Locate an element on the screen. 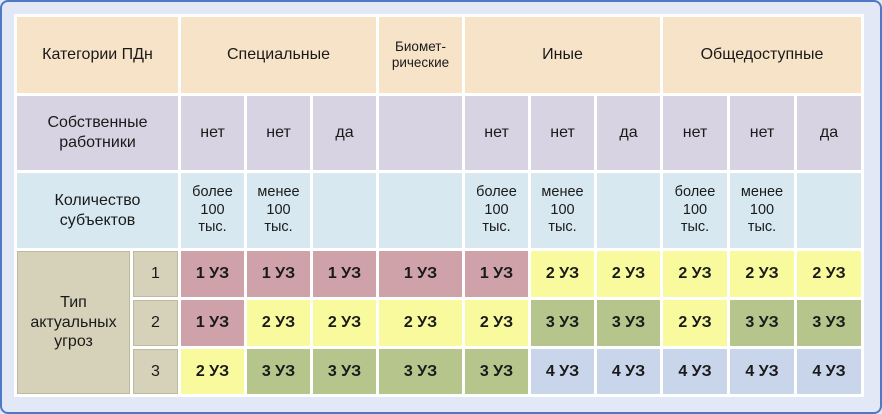 This screenshot has width=882, height=414. subjects-row-label: Количество субъектов is located at coordinates (97, 210).